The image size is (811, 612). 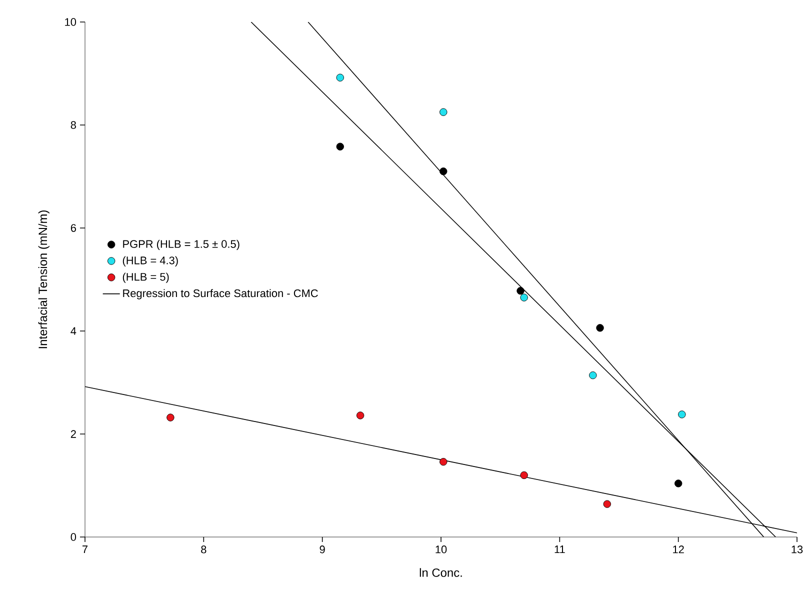 I want to click on x-tick-label: 10, so click(x=441, y=550).